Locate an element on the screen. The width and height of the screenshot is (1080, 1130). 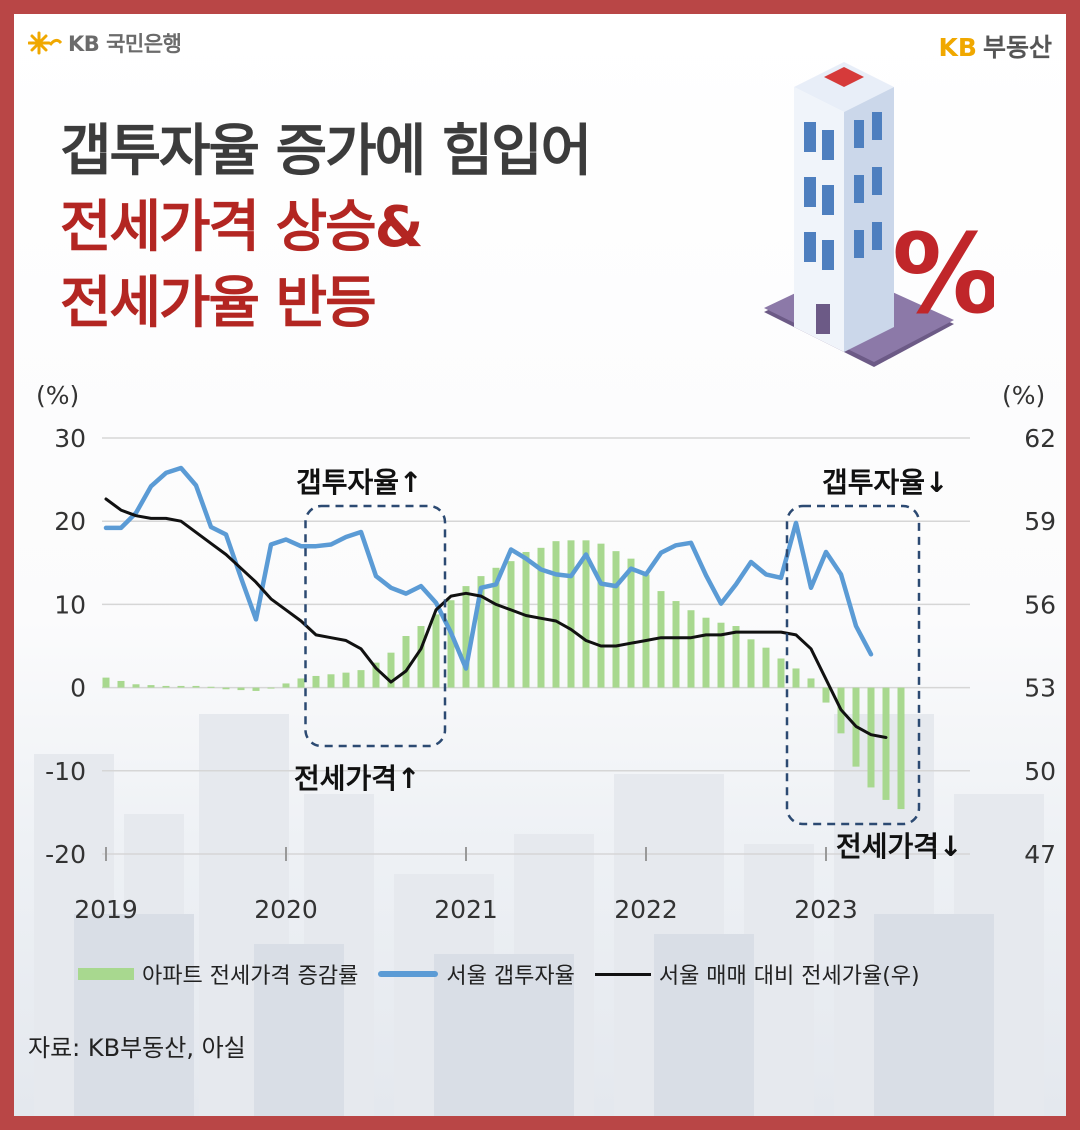
legend-label-blue: 서울 갭투자율 is located at coordinates (510, 976).